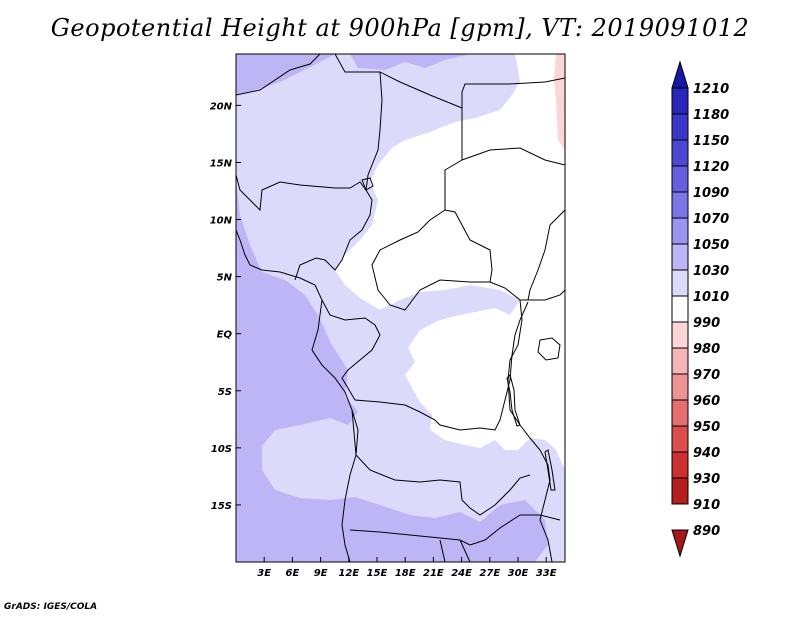  Describe the element at coordinates (221, 163) in the screenshot. I see `lat-tick-label: 15N` at that location.